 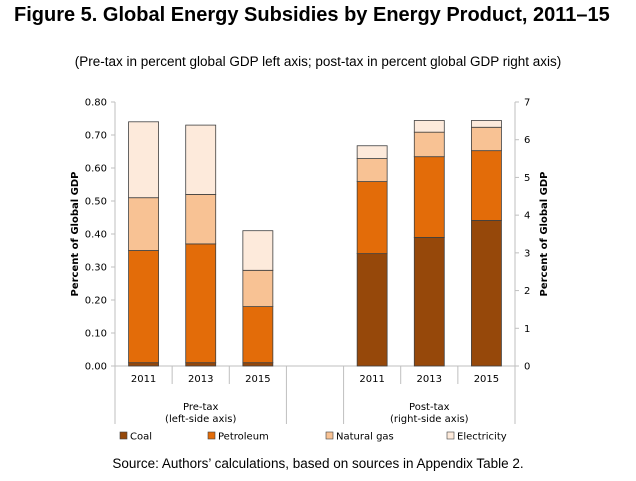 What do you see at coordinates (527, 367) in the screenshot?
I see `right-tick-label: 0` at bounding box center [527, 367].